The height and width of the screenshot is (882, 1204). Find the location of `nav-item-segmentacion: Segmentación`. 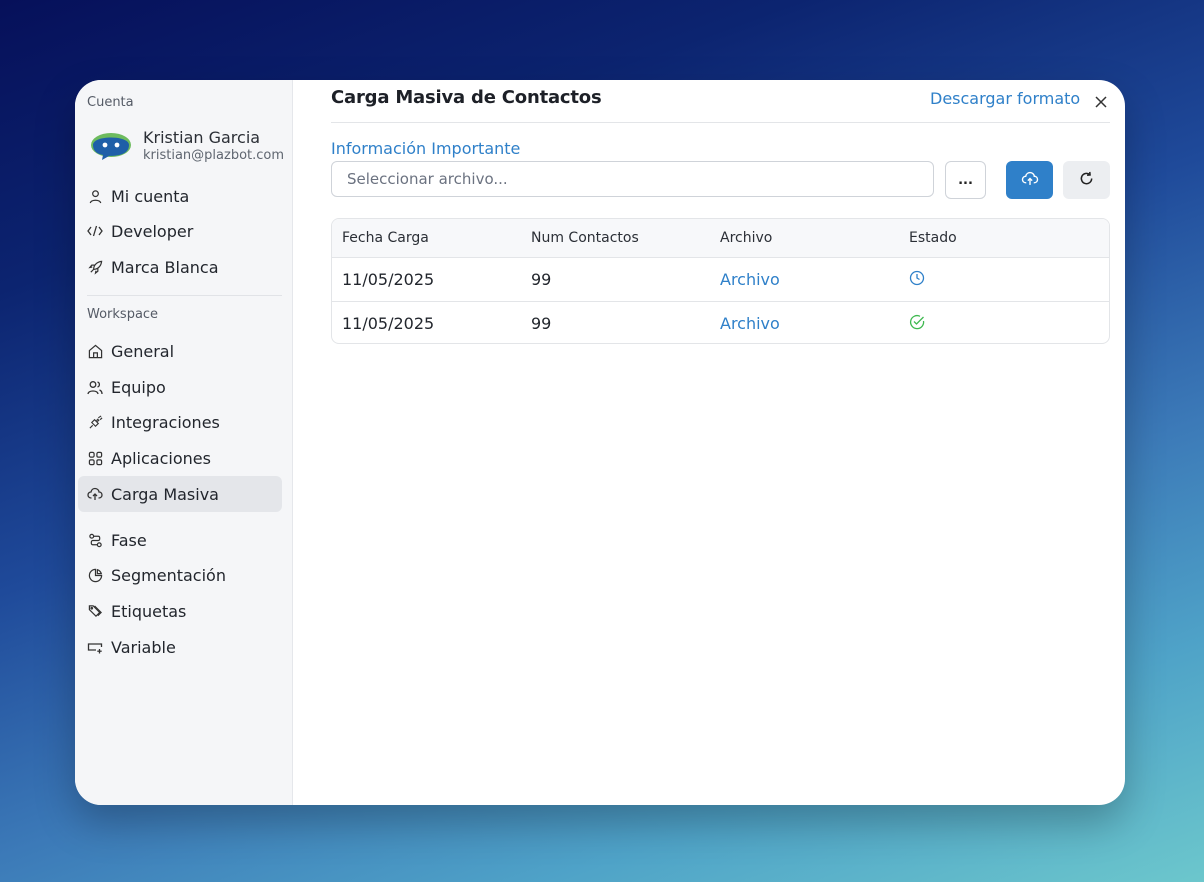

nav-item-segmentacion: Segmentación is located at coordinates (180, 575).